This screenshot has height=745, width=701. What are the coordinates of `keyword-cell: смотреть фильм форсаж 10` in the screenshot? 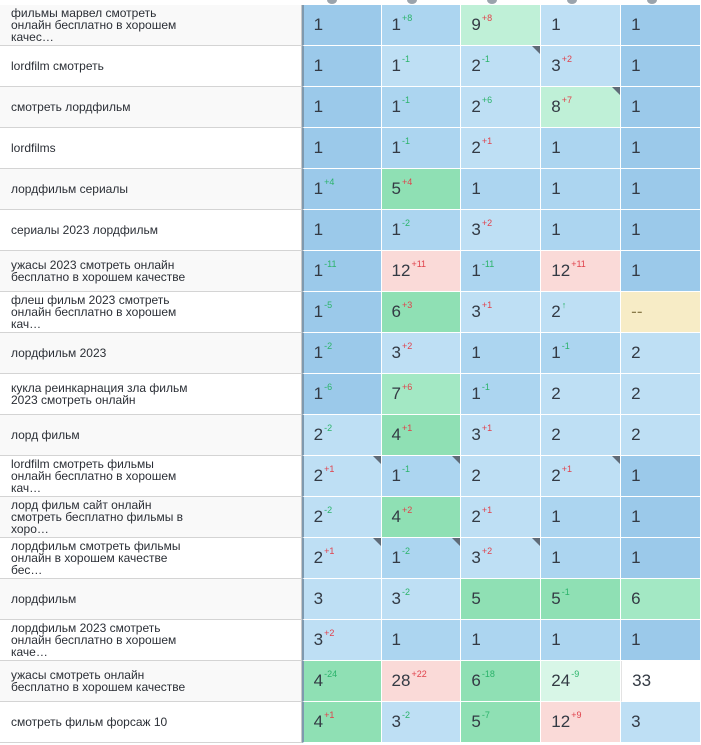 It's located at (151, 722).